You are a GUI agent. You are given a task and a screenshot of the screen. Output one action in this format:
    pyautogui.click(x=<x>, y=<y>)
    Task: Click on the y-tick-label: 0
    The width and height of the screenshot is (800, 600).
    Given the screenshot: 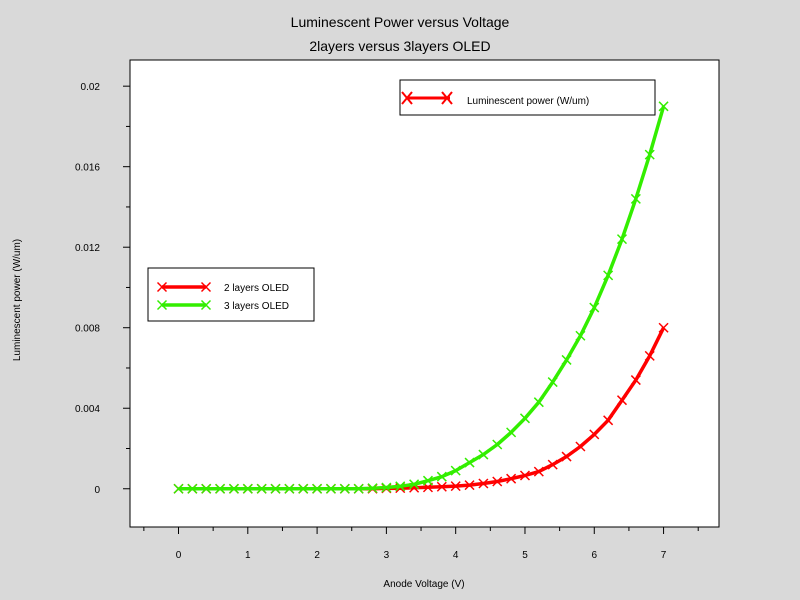 What is the action you would take?
    pyautogui.click(x=97, y=490)
    